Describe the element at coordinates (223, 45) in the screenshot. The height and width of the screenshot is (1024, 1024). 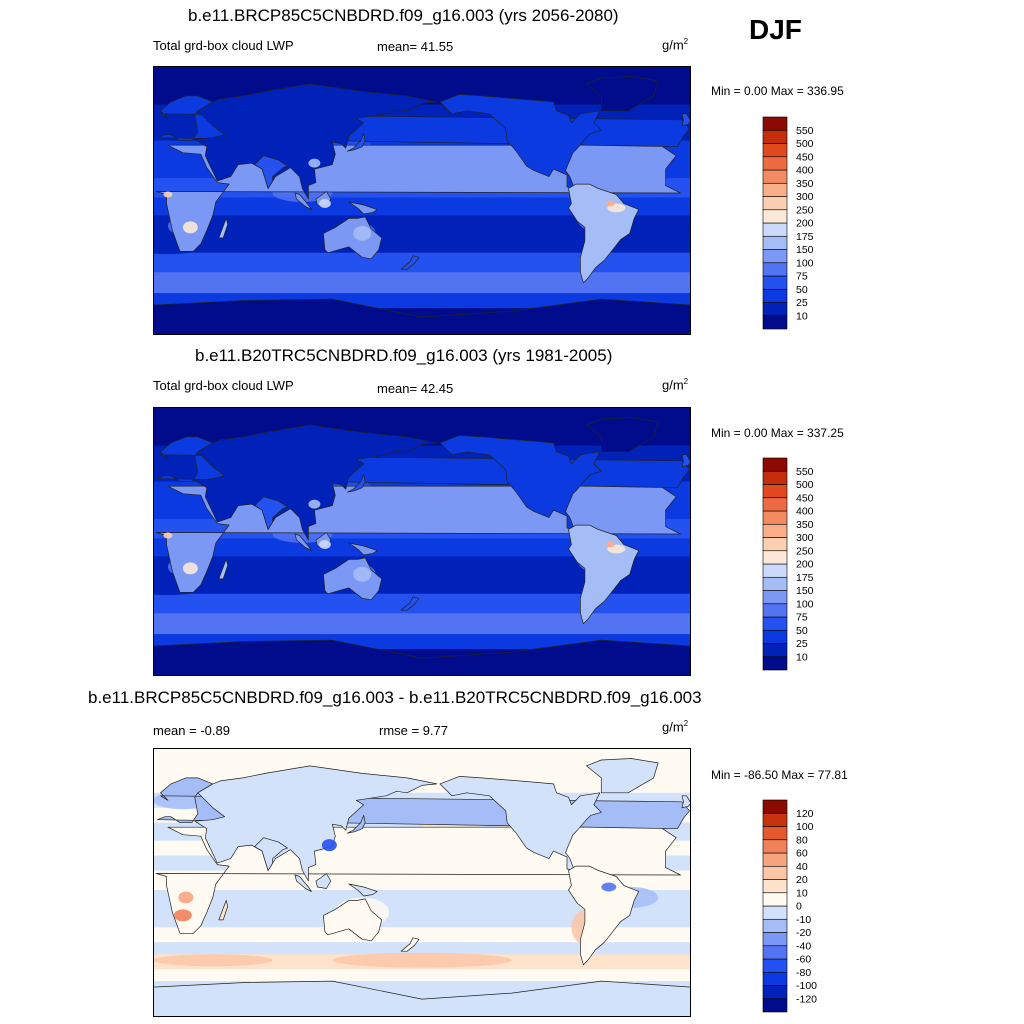
I see `panel-1-variable-label: Total grd-box cloud LWP` at that location.